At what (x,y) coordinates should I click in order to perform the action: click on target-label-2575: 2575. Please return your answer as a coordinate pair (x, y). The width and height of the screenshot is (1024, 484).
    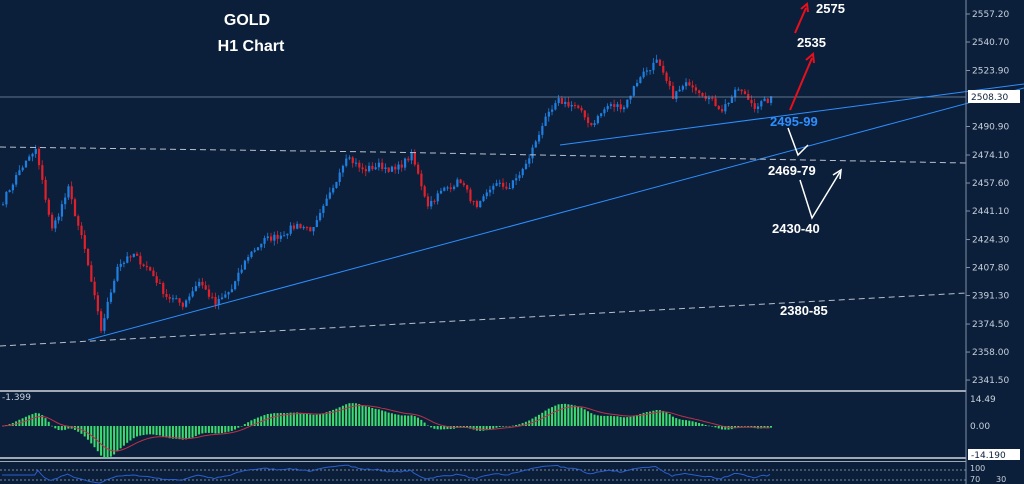
    Looking at the image, I should click on (830, 8).